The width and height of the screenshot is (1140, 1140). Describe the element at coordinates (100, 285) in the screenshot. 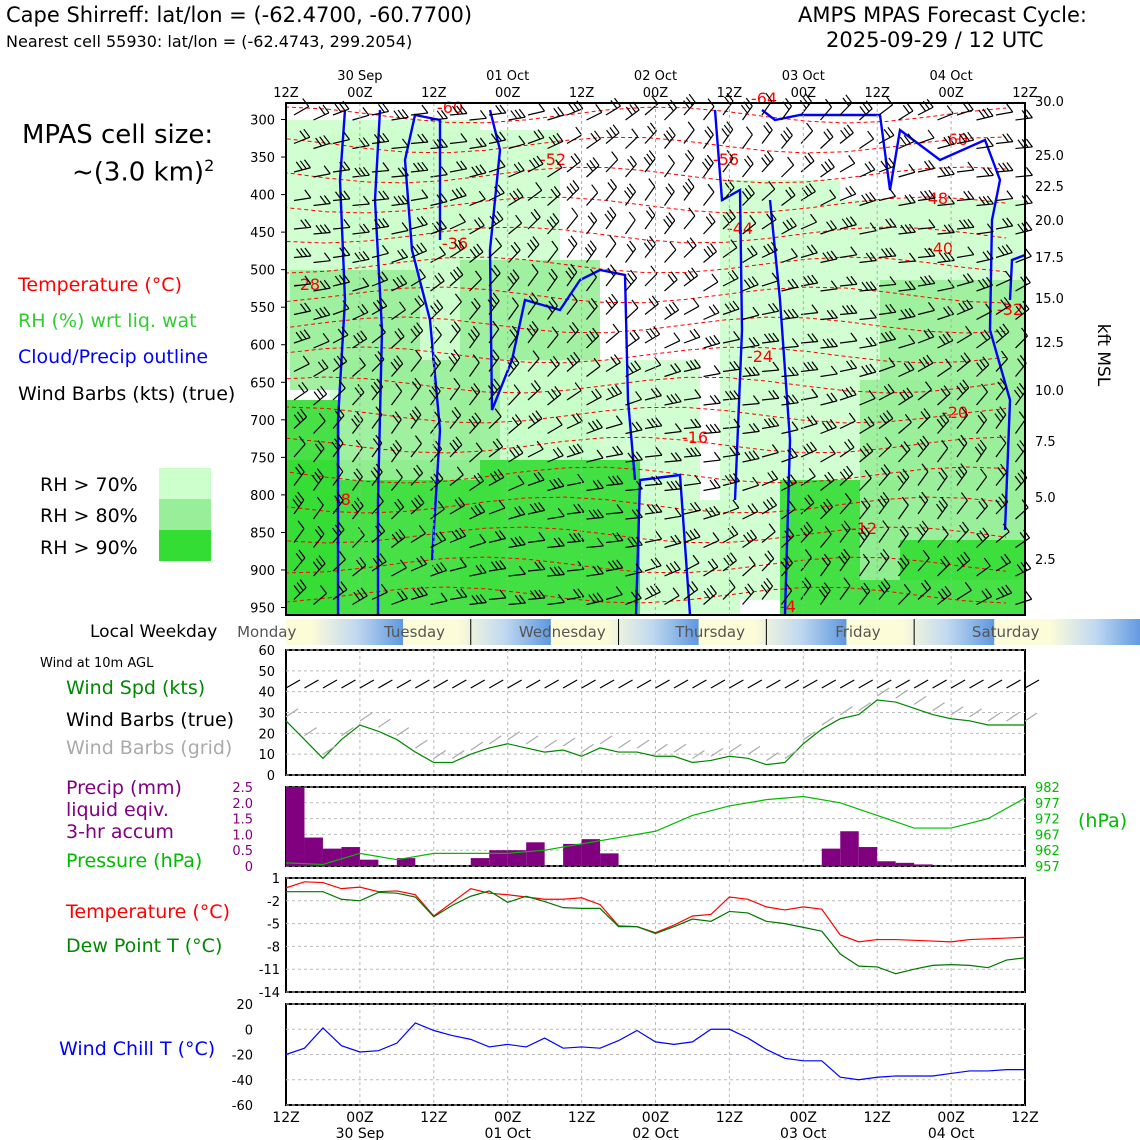

I see `legend-temperature: Temperature (°C)` at that location.